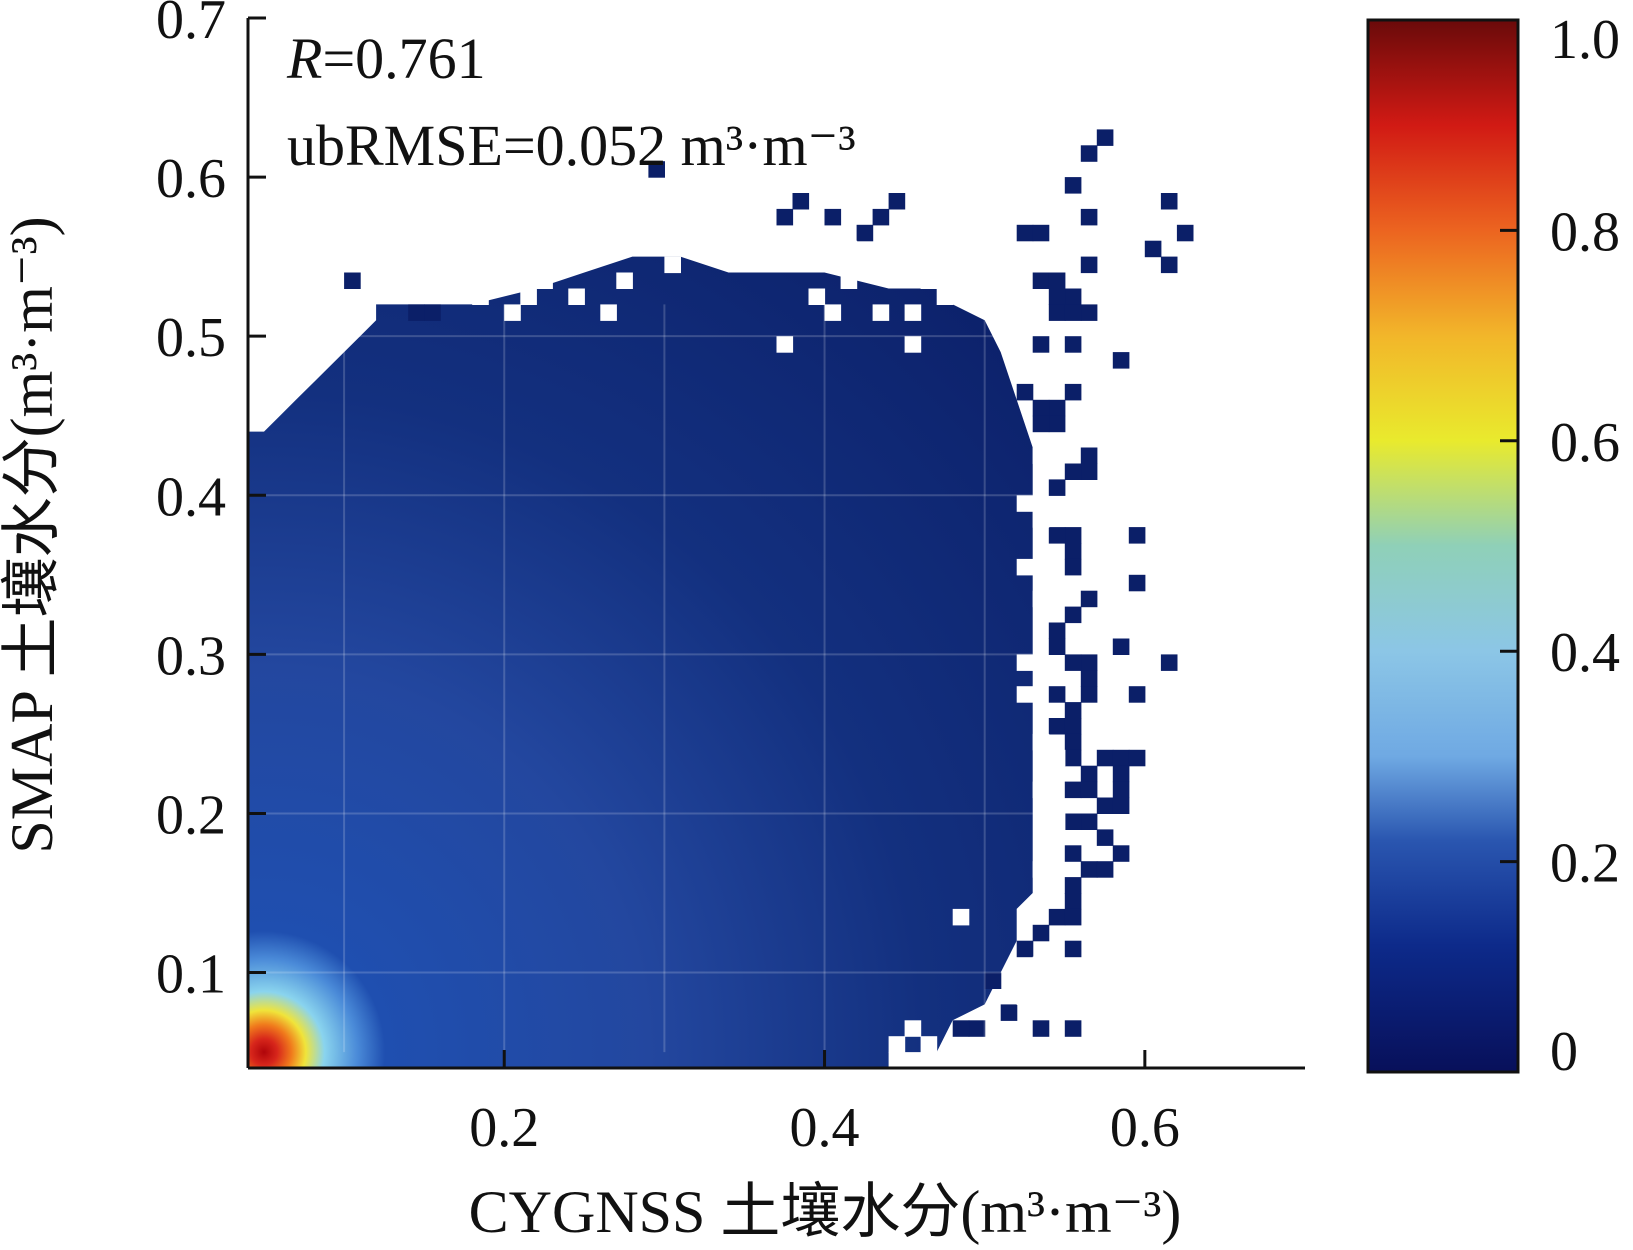 The height and width of the screenshot is (1250, 1633). What do you see at coordinates (191, 975) in the screenshot?
I see `y-tick-label: 0.1` at bounding box center [191, 975].